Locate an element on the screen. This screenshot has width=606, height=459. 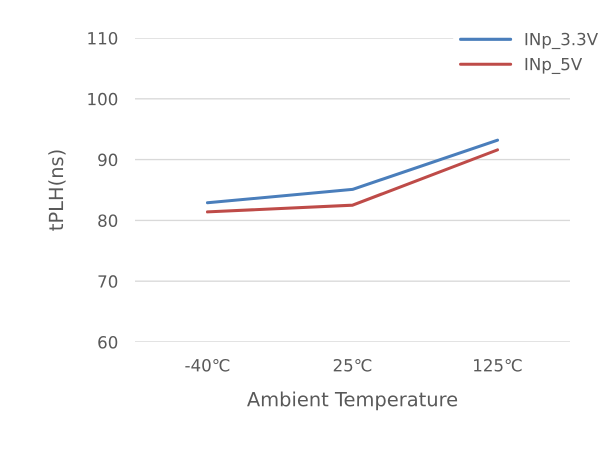
legend-label: INp_5V is located at coordinates (554, 66).